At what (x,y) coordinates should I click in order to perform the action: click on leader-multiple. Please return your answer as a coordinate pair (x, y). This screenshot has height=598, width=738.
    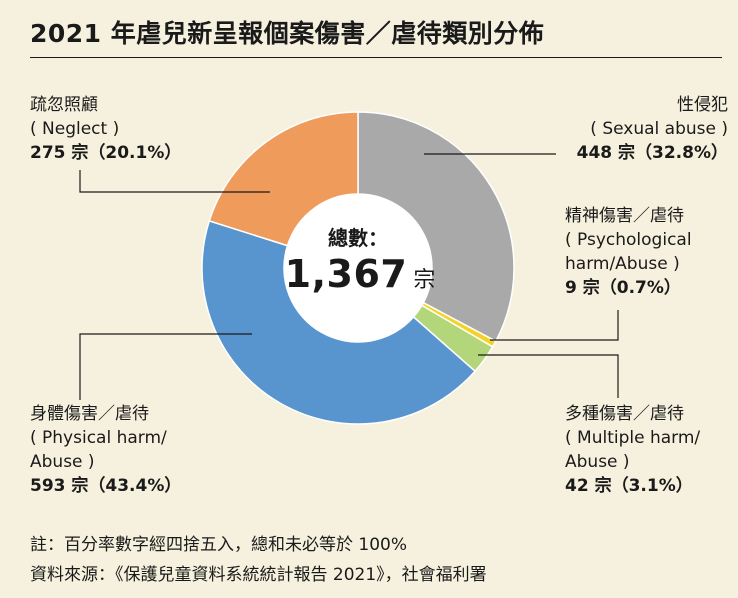
    Looking at the image, I should click on (548, 376).